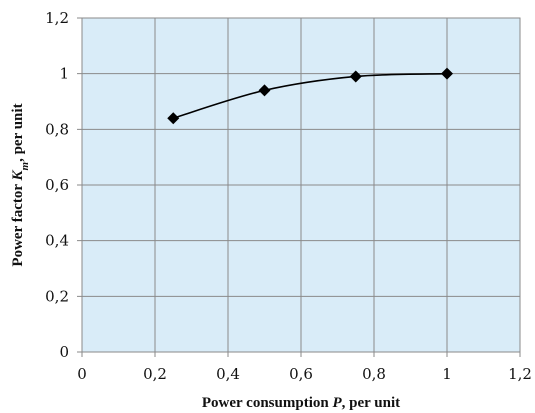 The image size is (535, 413). What do you see at coordinates (228, 374) in the screenshot?
I see `x-tick-label: 0,4` at bounding box center [228, 374].